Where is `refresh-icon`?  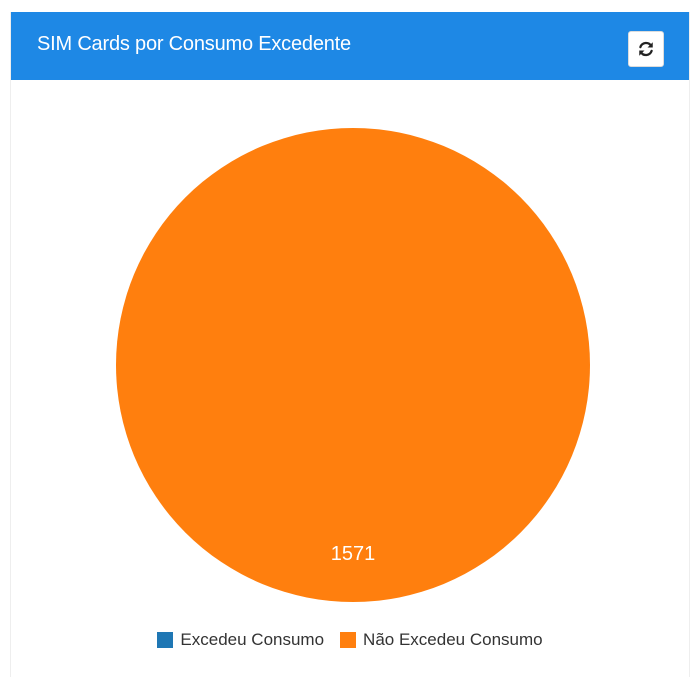 refresh-icon is located at coordinates (646, 49).